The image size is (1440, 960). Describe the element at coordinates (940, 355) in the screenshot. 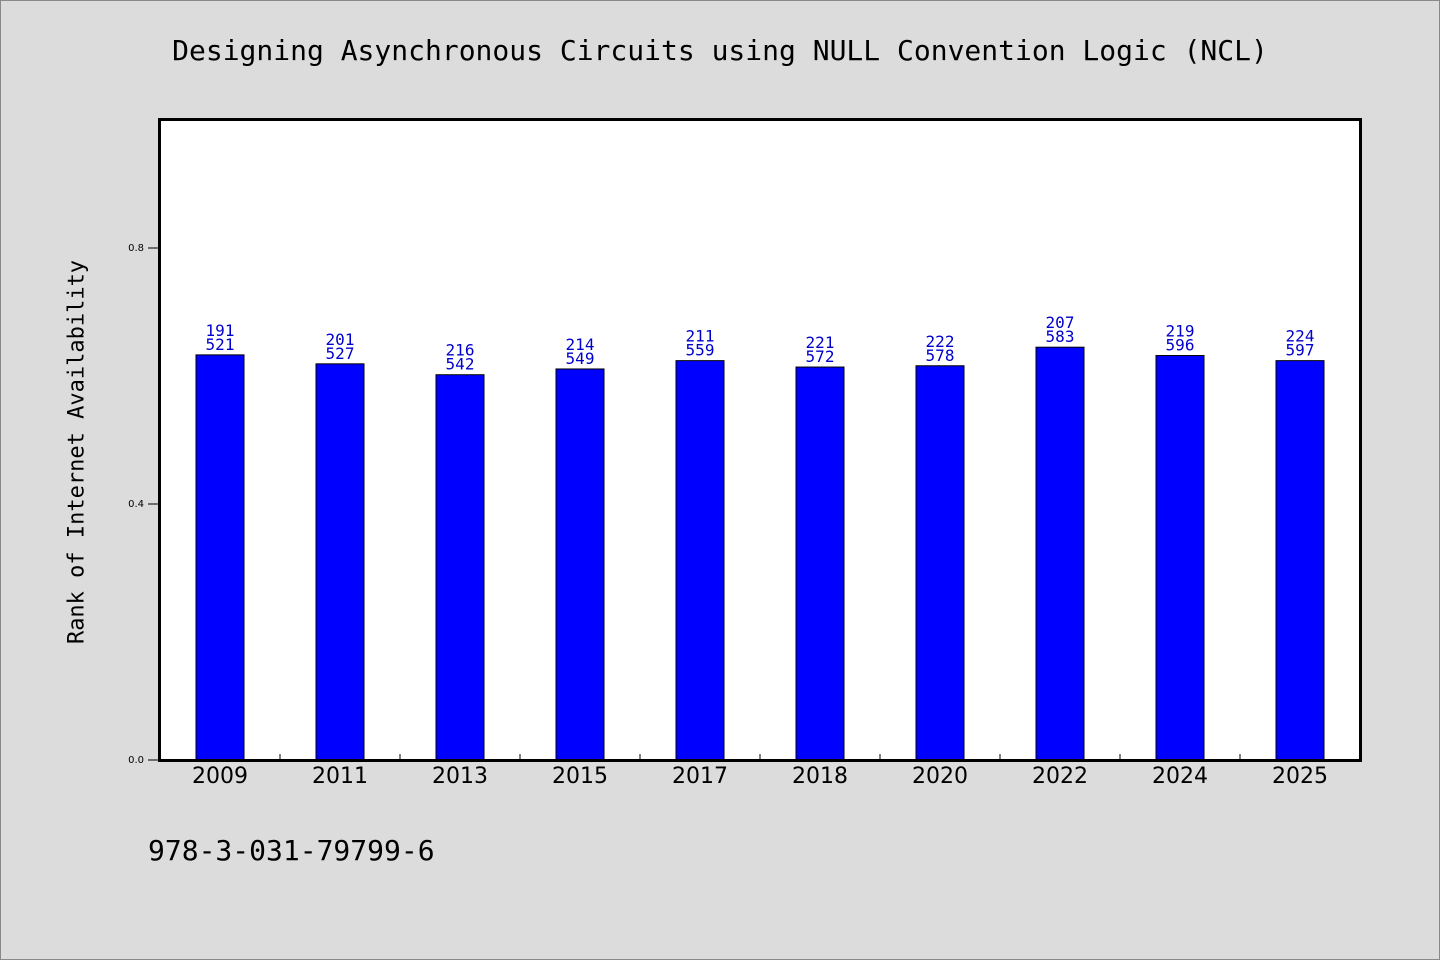

I see `bar-label-bottom: 578` at that location.